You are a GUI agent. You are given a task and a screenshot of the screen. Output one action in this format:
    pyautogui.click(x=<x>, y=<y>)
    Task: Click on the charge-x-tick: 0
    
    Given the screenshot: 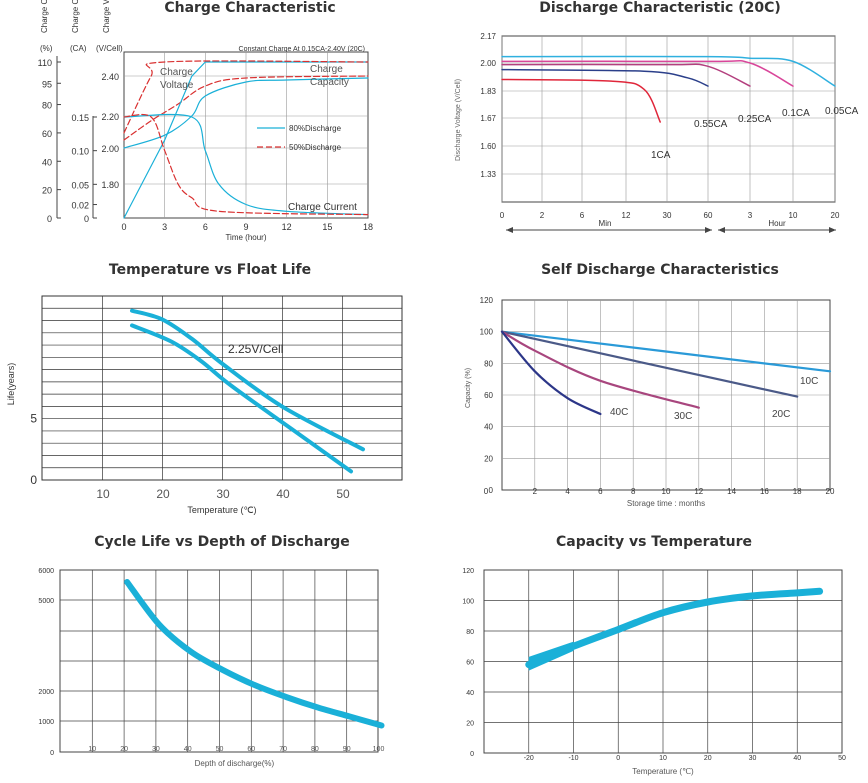 What is the action you would take?
    pyautogui.click(x=123, y=227)
    